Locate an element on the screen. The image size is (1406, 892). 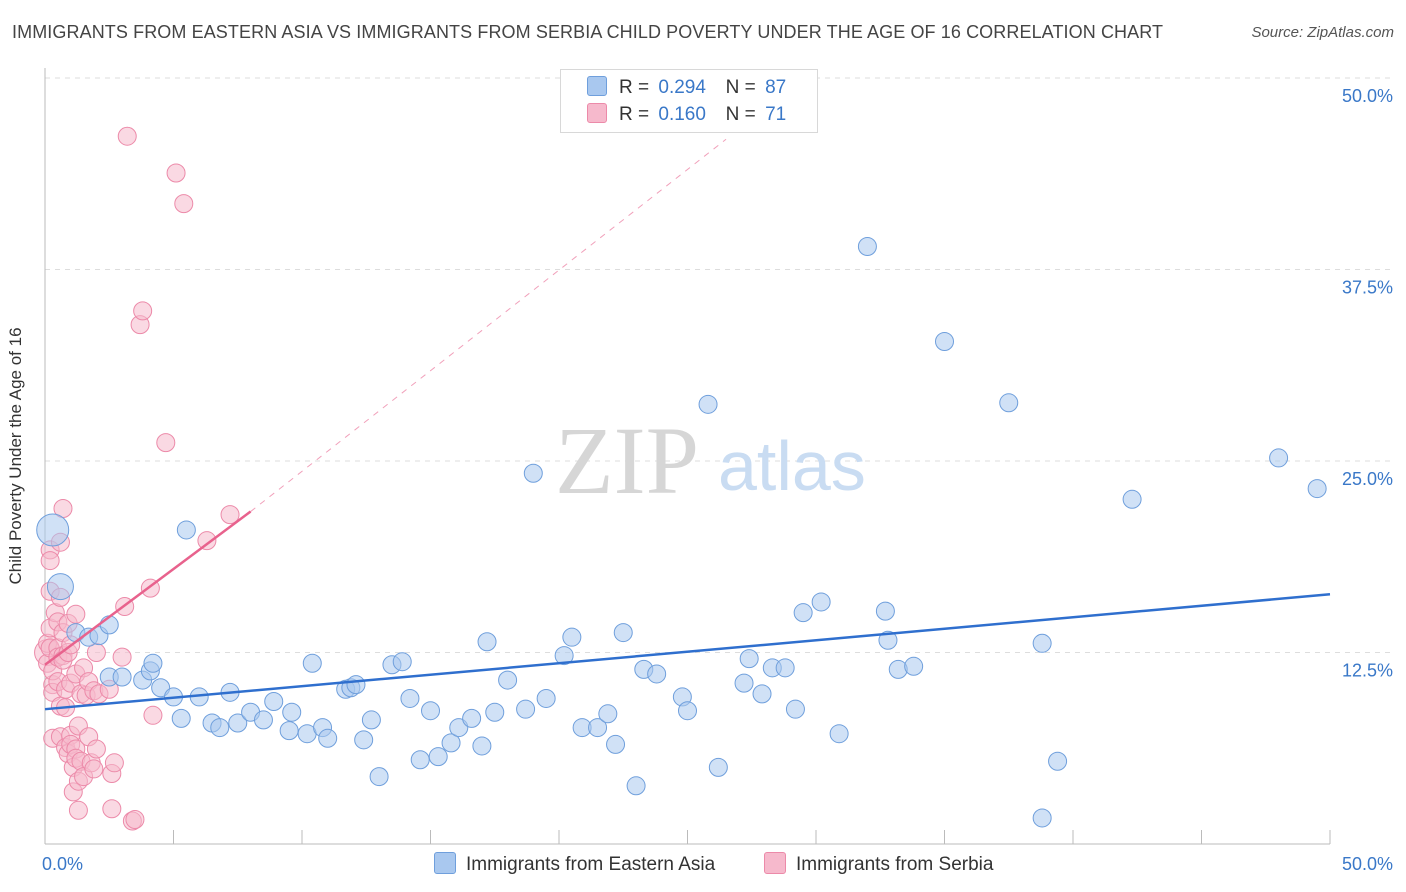
legend-item-eastern-asia: Immigrants from Eastern Asia is located at coordinates (574, 864).